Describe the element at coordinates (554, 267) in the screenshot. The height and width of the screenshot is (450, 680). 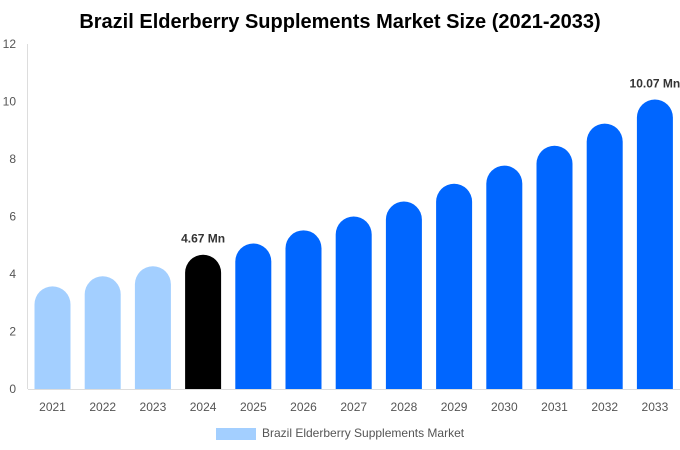
I see `bar-2031` at that location.